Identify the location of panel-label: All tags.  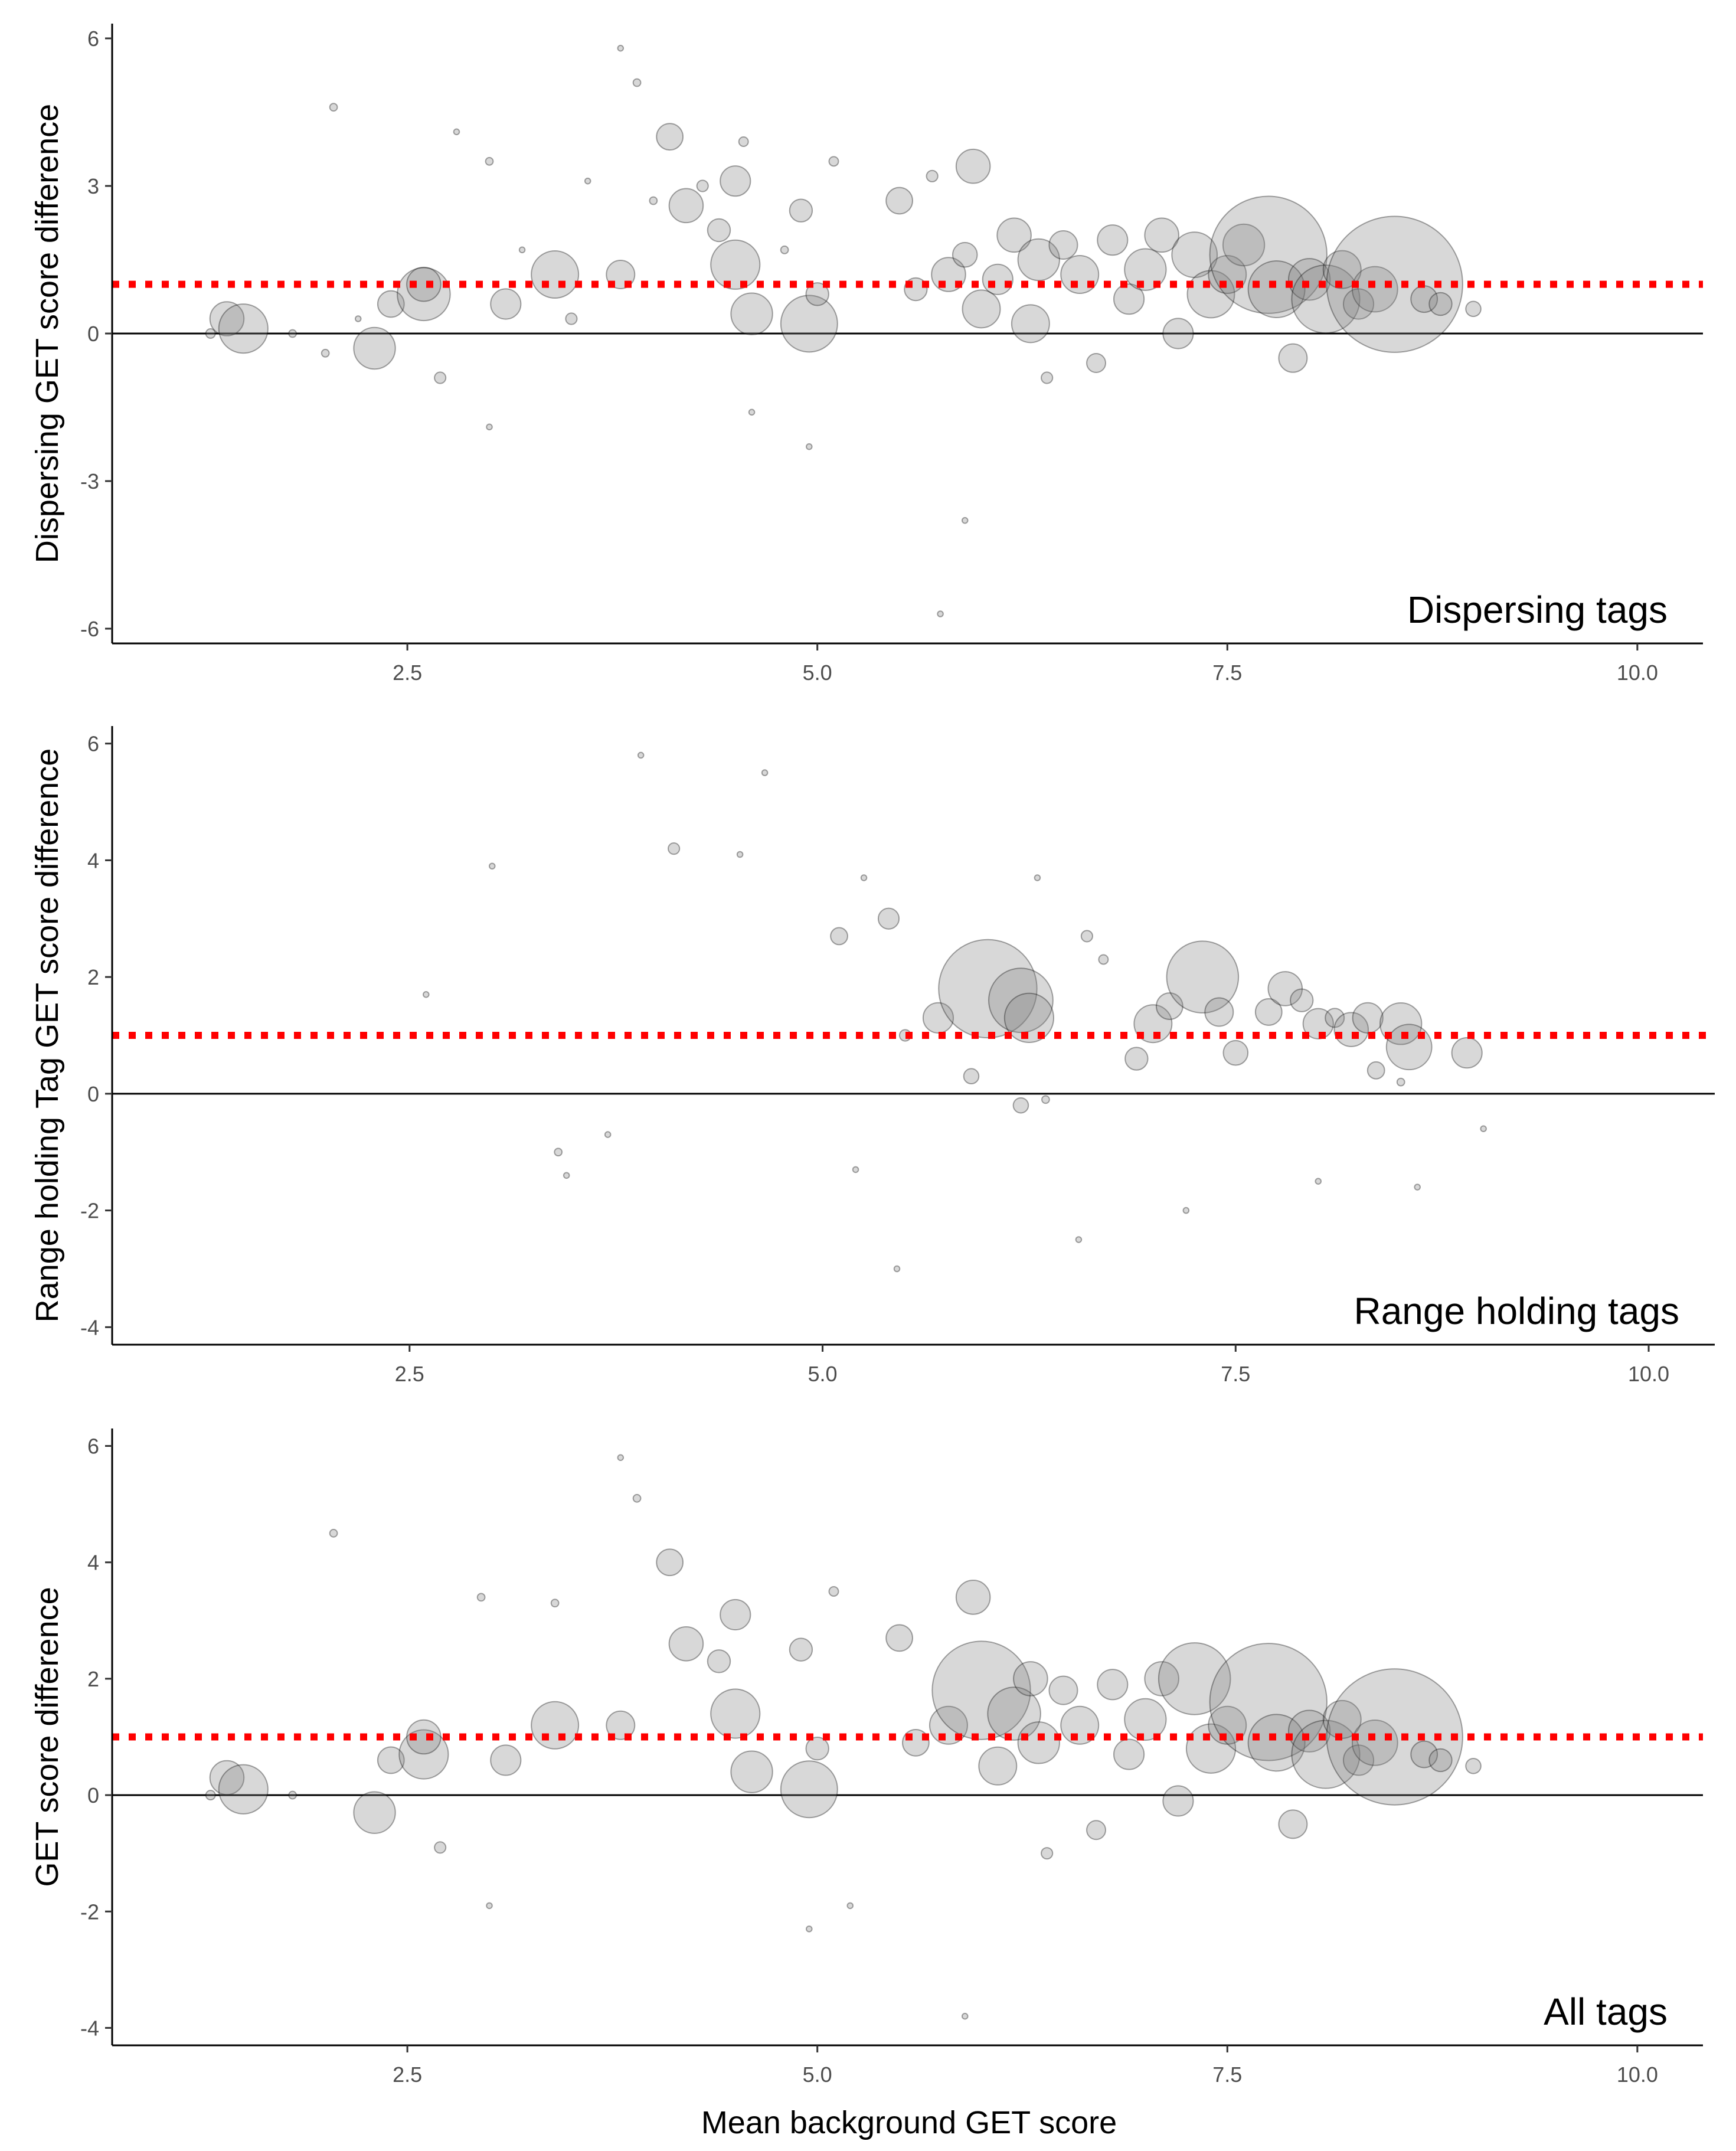
(1606, 2011).